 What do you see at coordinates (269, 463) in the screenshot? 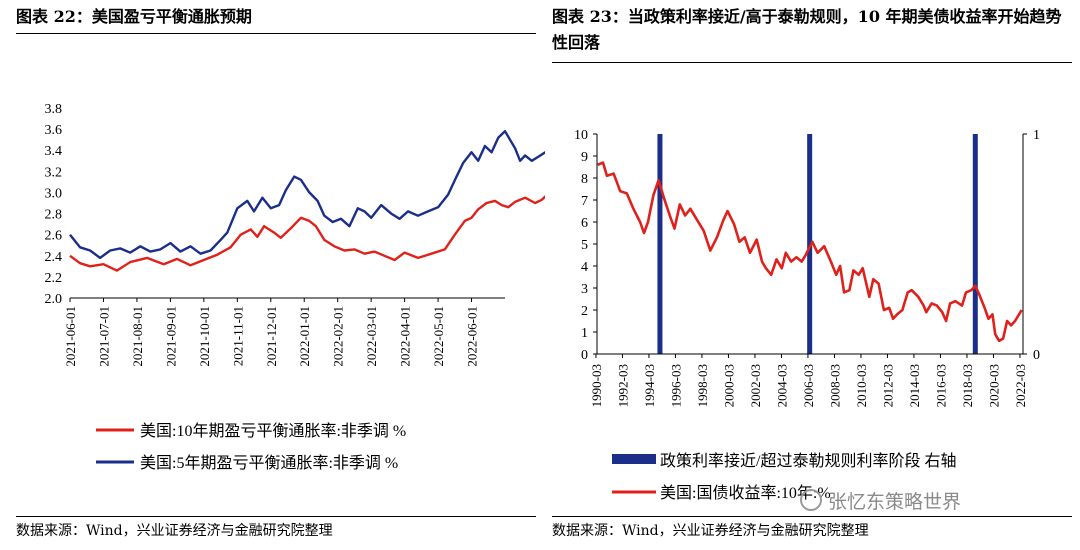
I see `legend-label: 美国:5年期盈亏平衡通胀率:非季调 %` at bounding box center [269, 463].